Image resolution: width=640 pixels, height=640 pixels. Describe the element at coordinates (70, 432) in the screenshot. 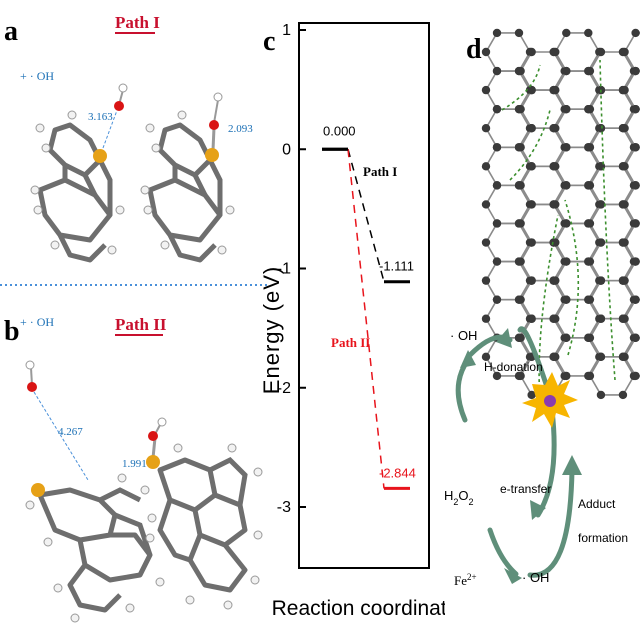

I see `distance-b1: 4.267` at that location.